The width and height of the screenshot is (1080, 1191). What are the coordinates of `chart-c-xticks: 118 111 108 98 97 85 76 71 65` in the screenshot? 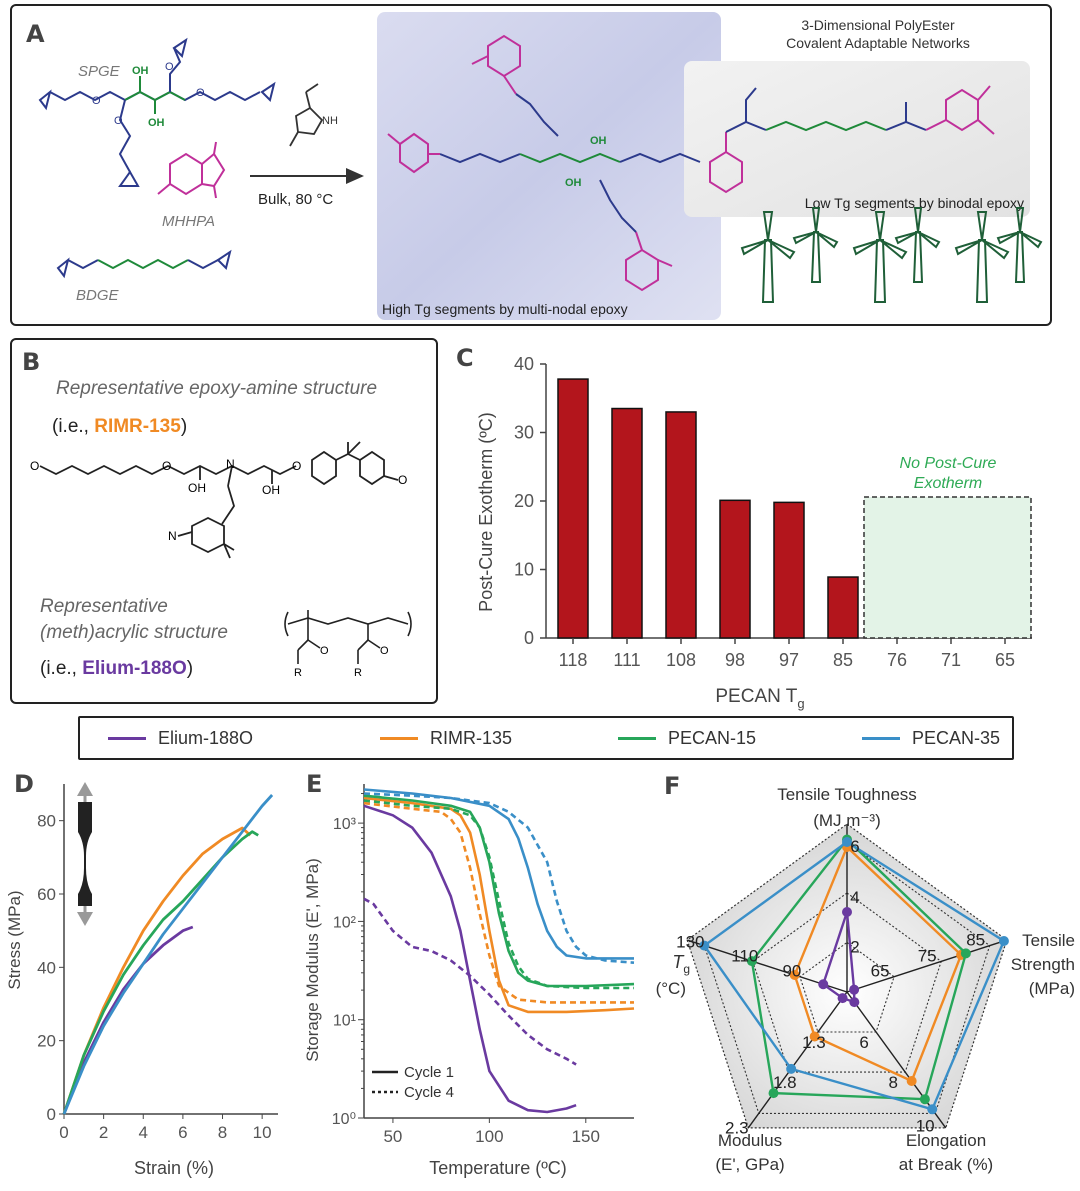 It's located at (787, 654).